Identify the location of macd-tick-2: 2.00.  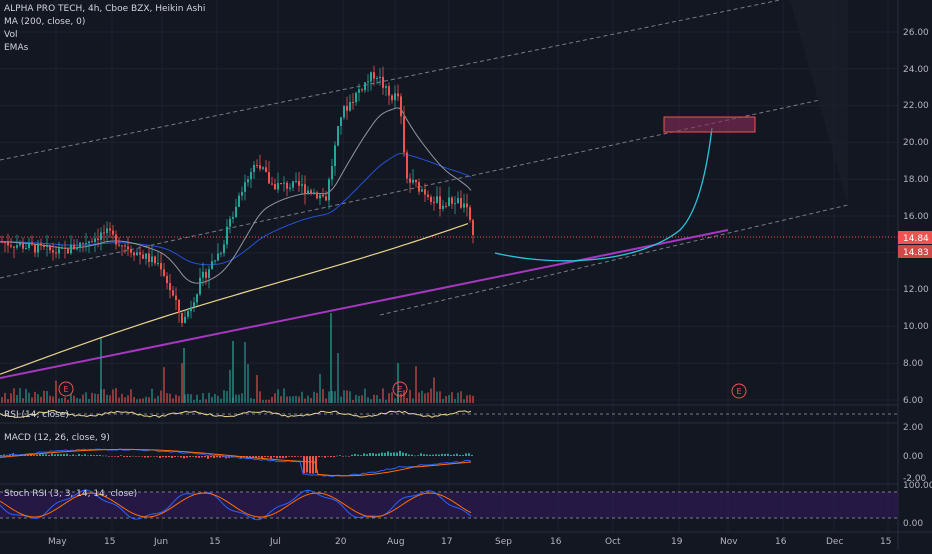
(913, 428).